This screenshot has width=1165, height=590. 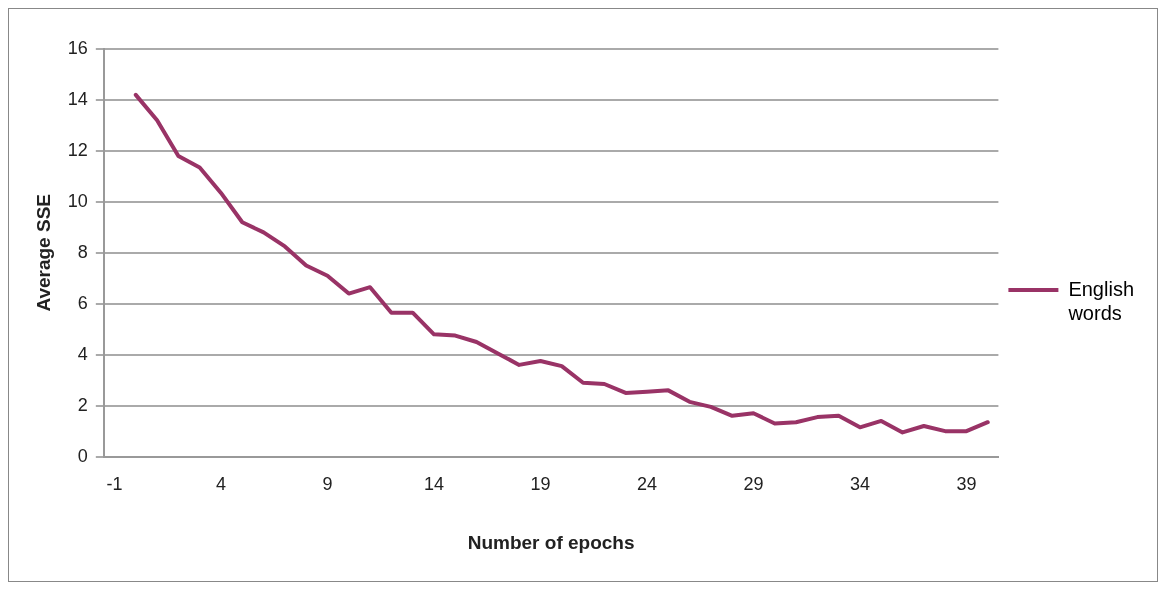 I want to click on y-tick-label: 12, so click(x=77, y=149).